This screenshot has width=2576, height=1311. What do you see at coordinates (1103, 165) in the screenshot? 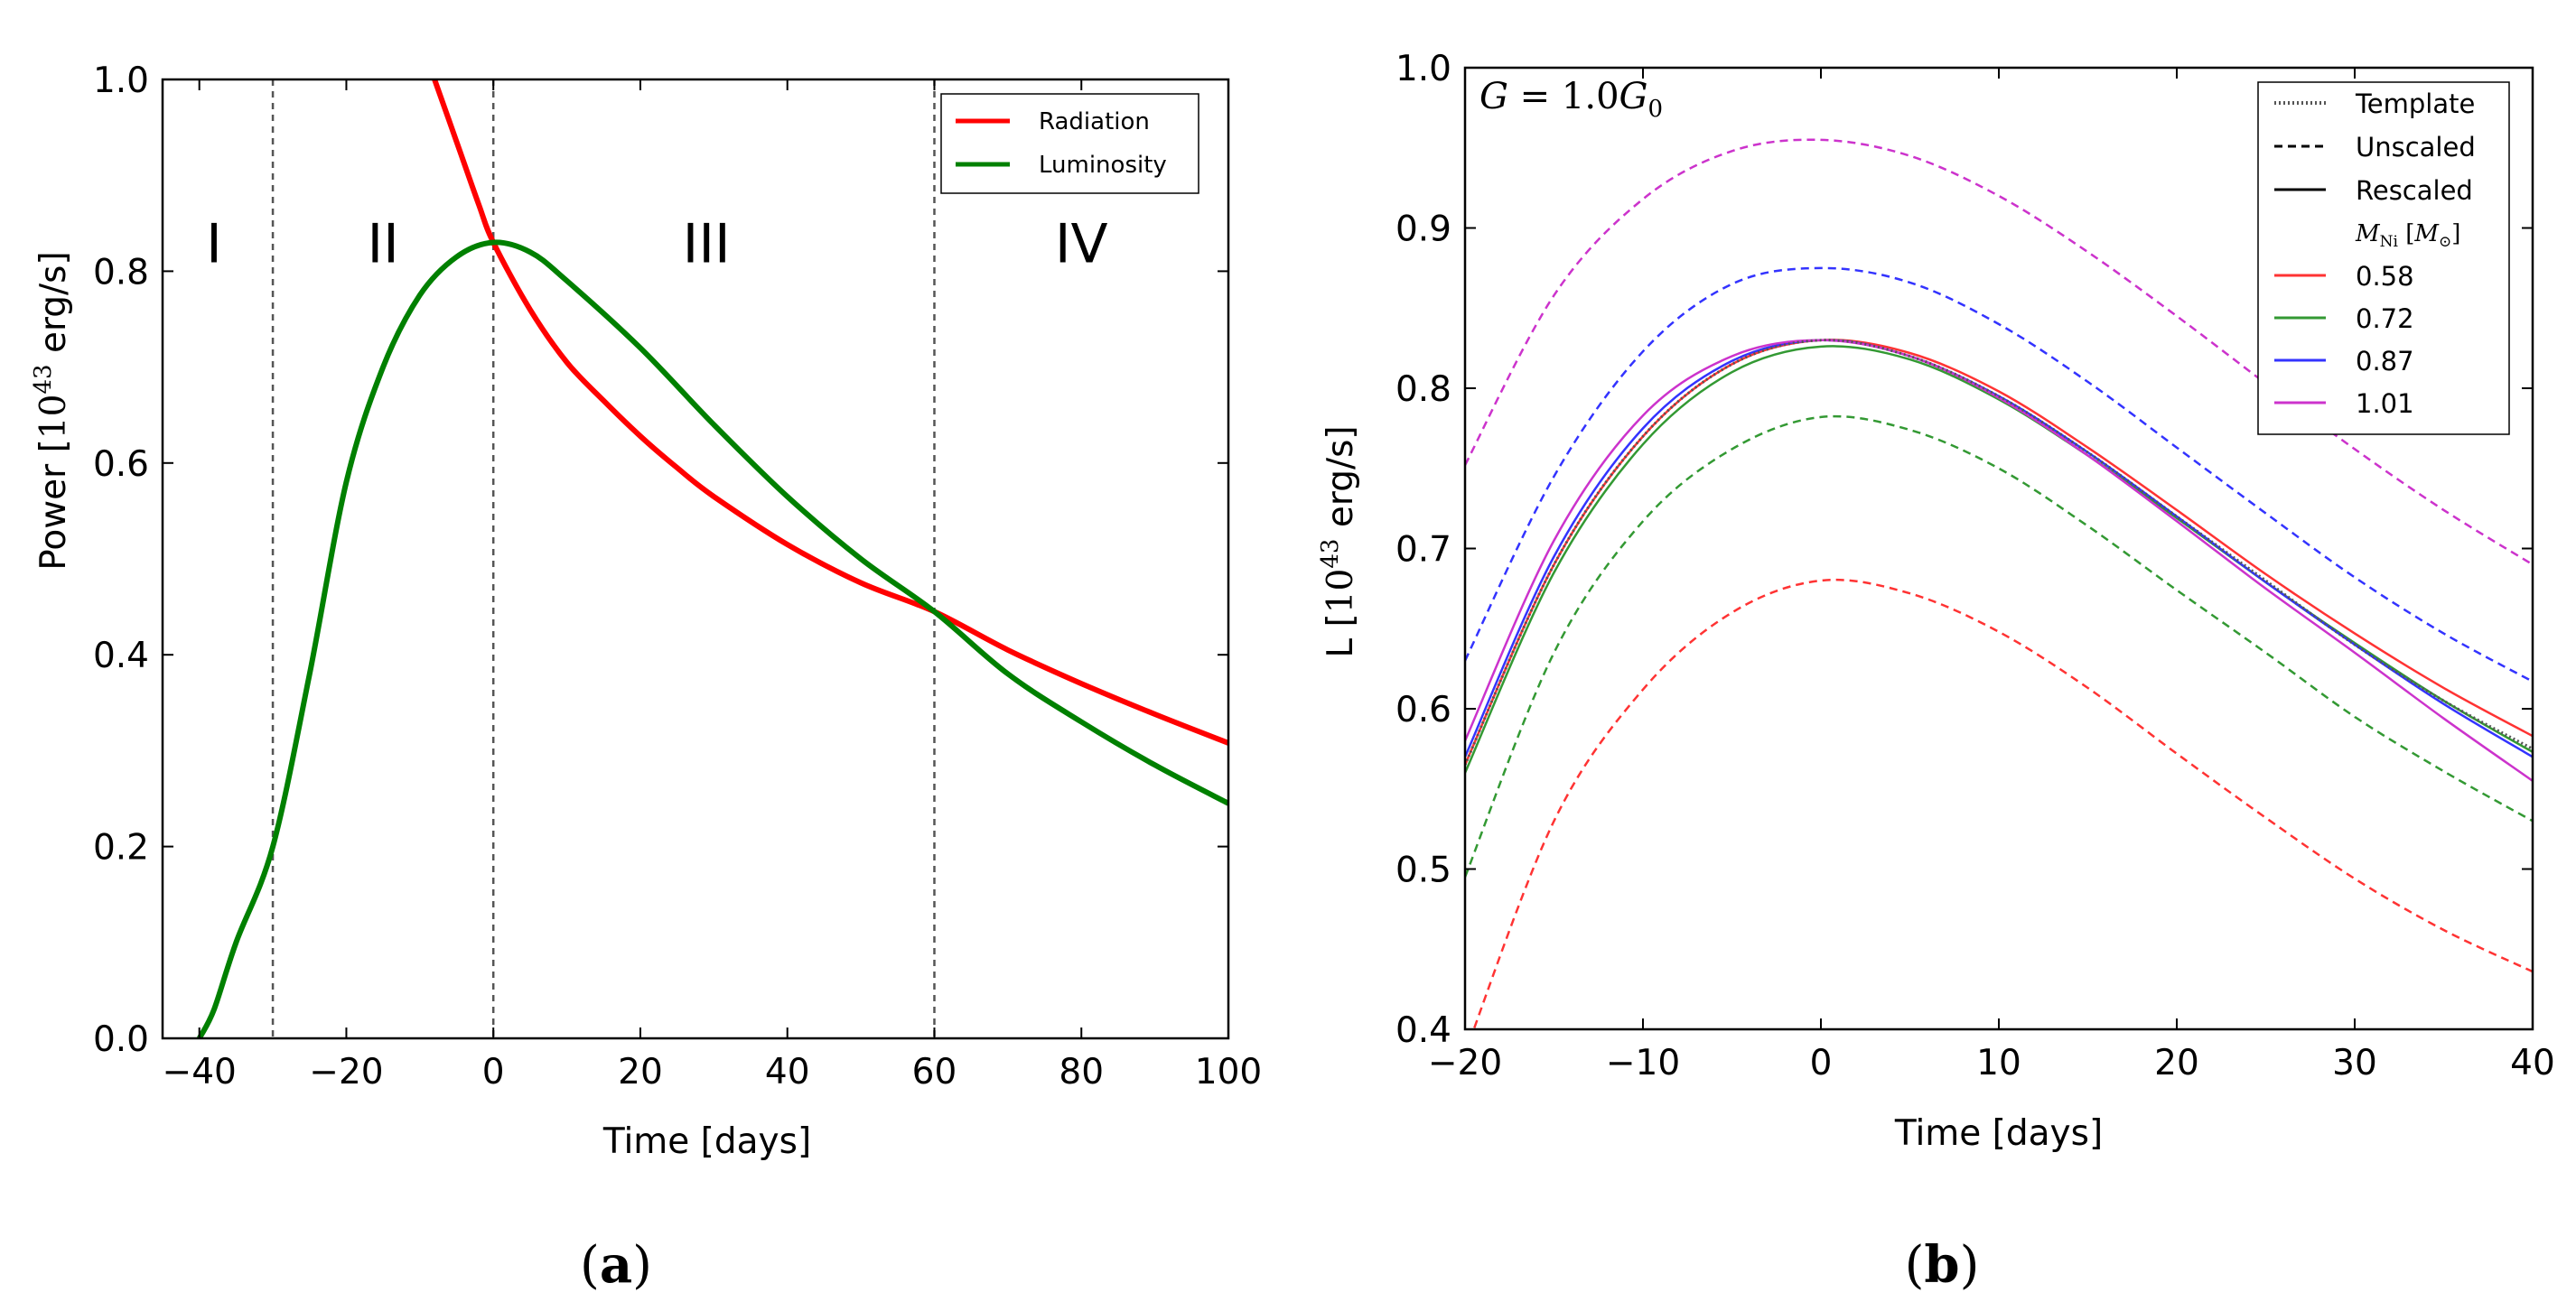
I see `legend-label-luminosity: Luminosity` at bounding box center [1103, 165].